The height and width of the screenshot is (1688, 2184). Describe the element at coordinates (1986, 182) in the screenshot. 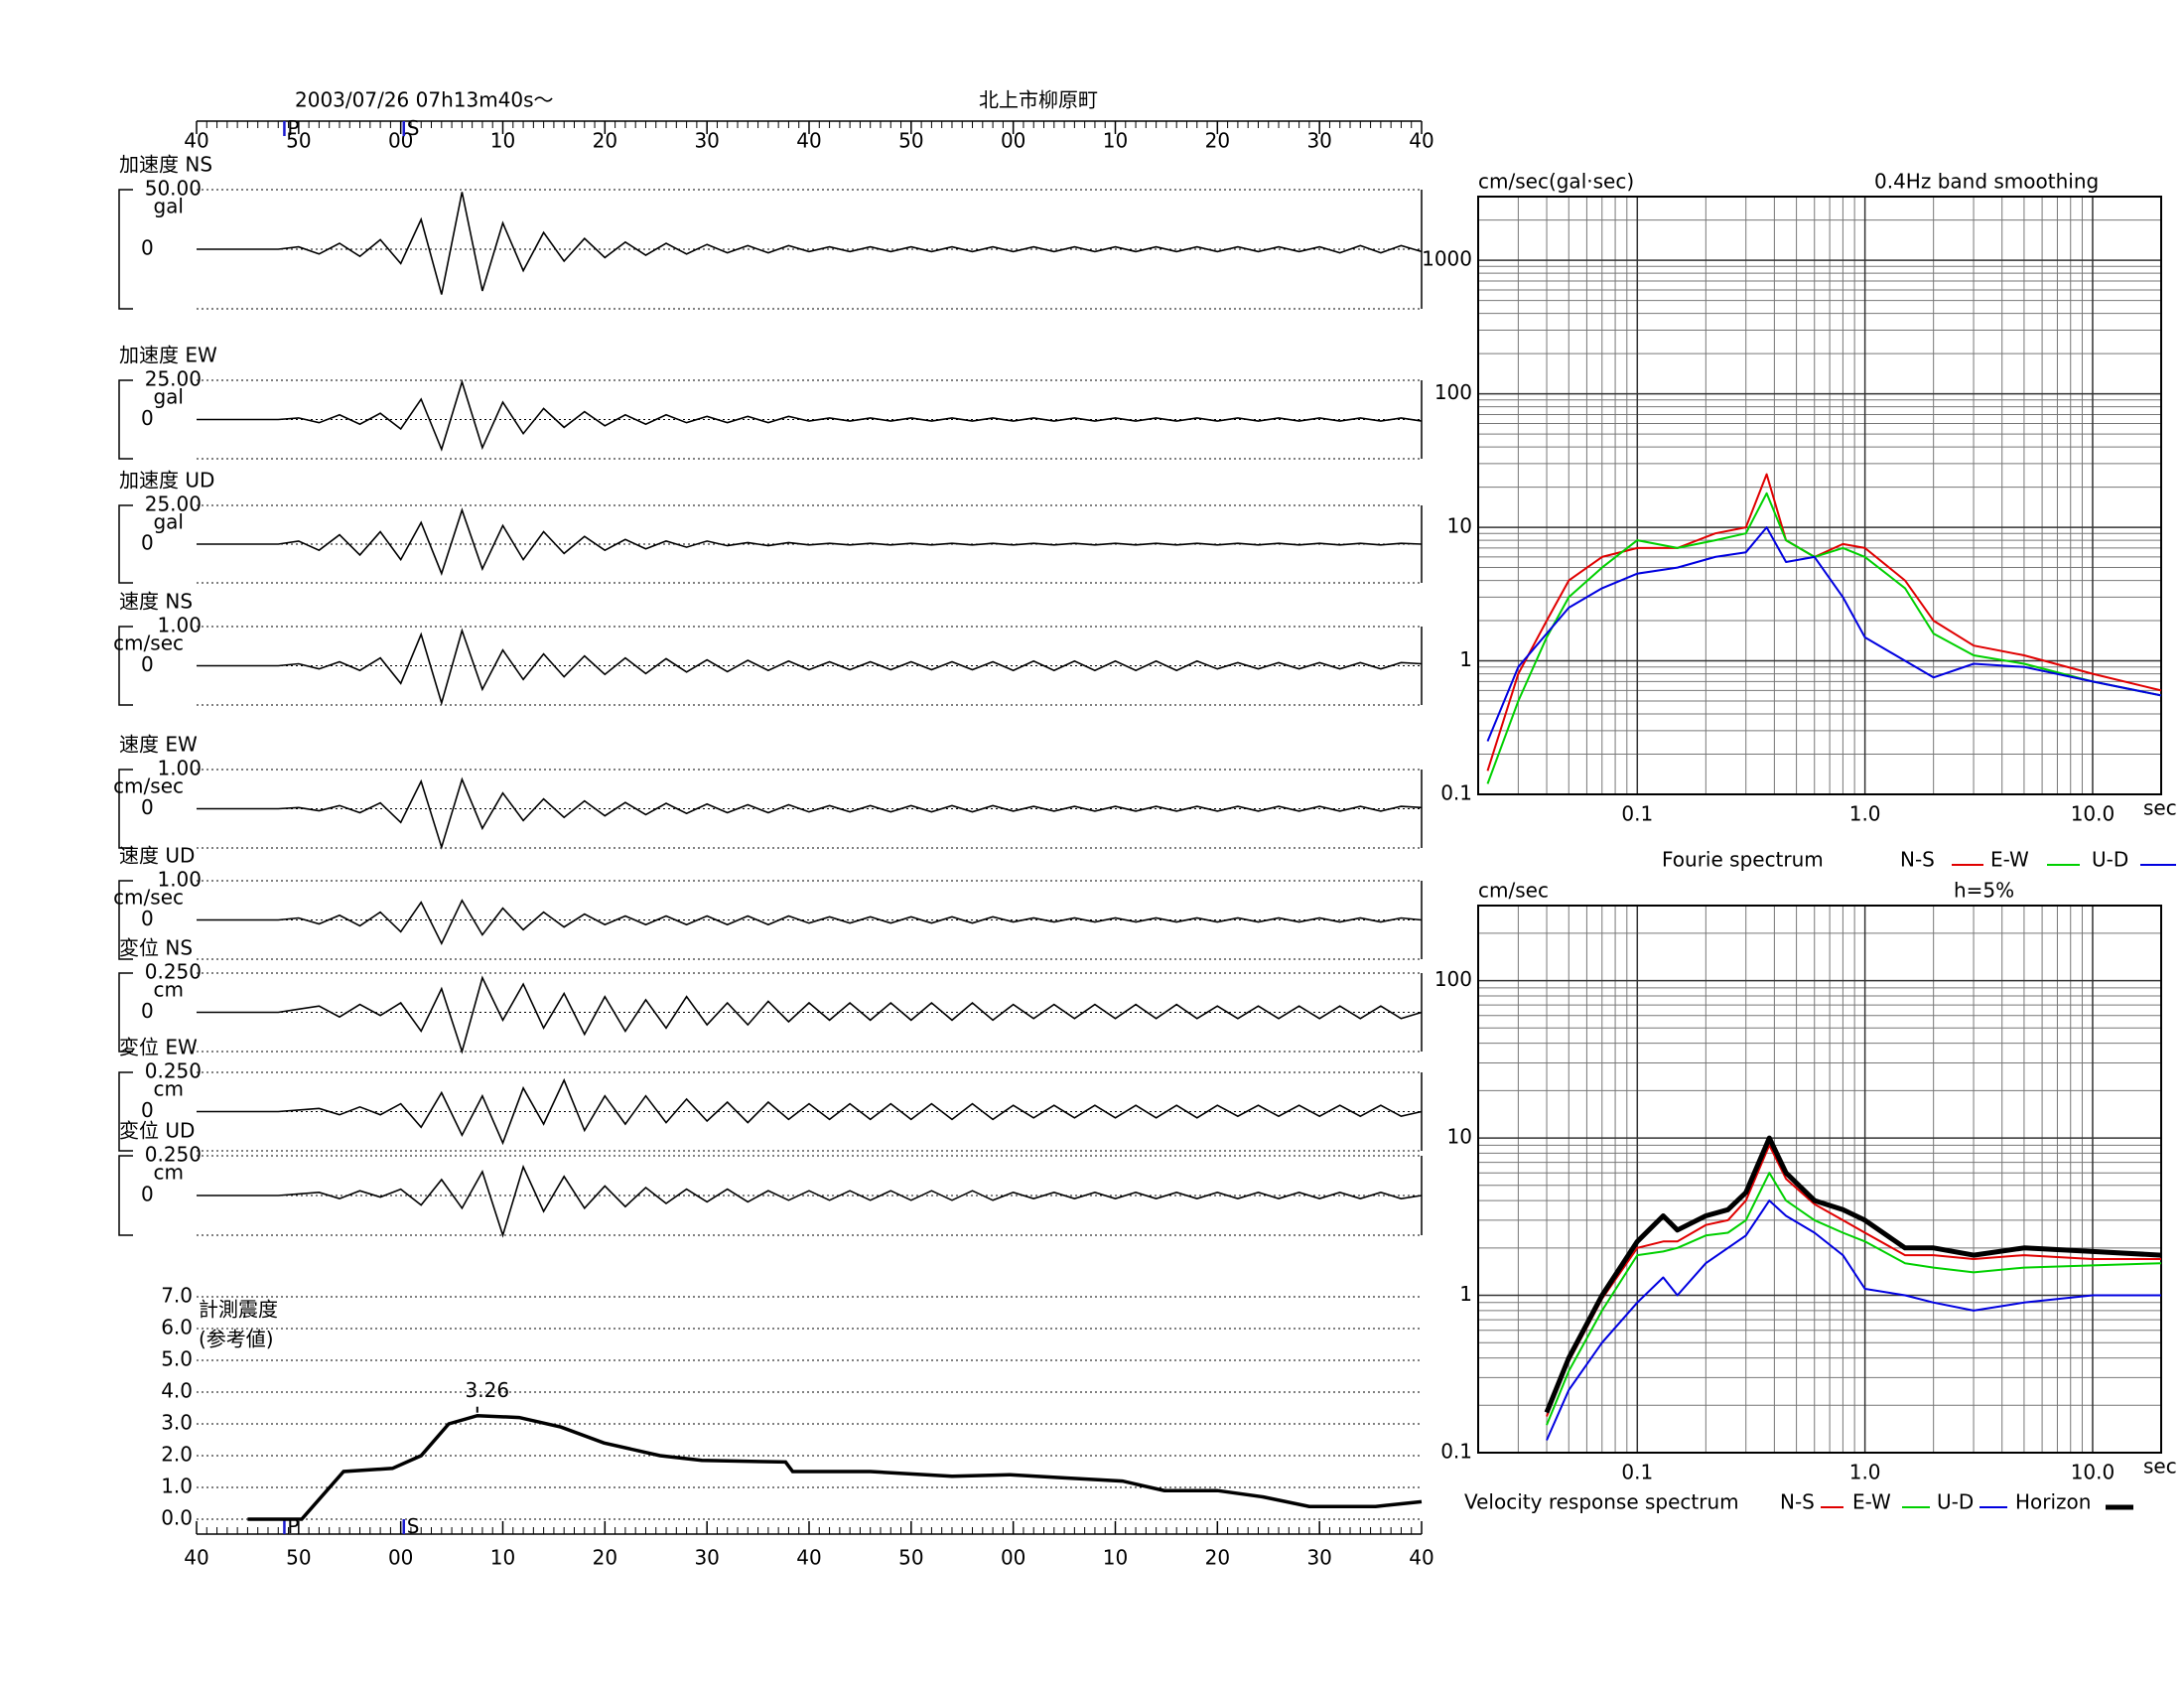

I see `annotation: 0.4Hz band smoothing` at that location.